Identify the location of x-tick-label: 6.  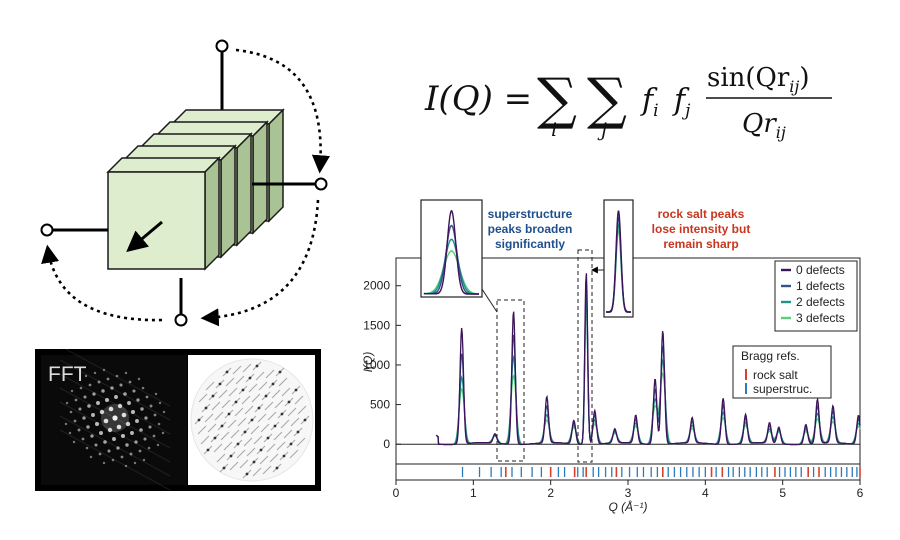
(860, 493).